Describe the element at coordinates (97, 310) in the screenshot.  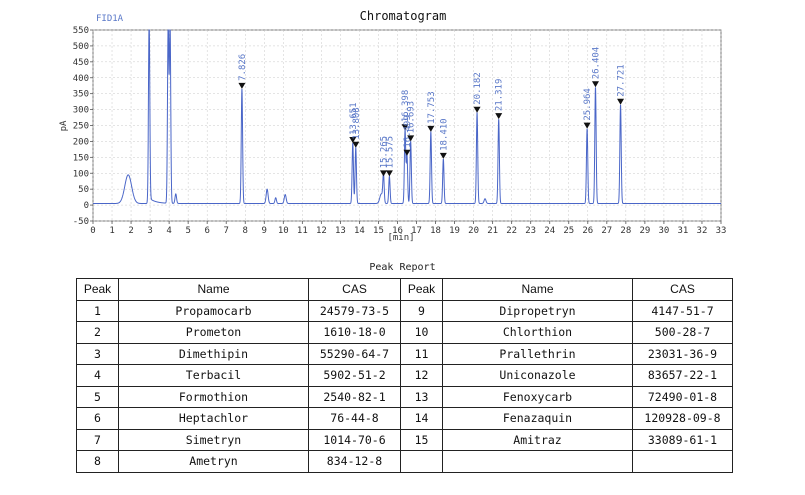
I see `table-cell: 1` at that location.